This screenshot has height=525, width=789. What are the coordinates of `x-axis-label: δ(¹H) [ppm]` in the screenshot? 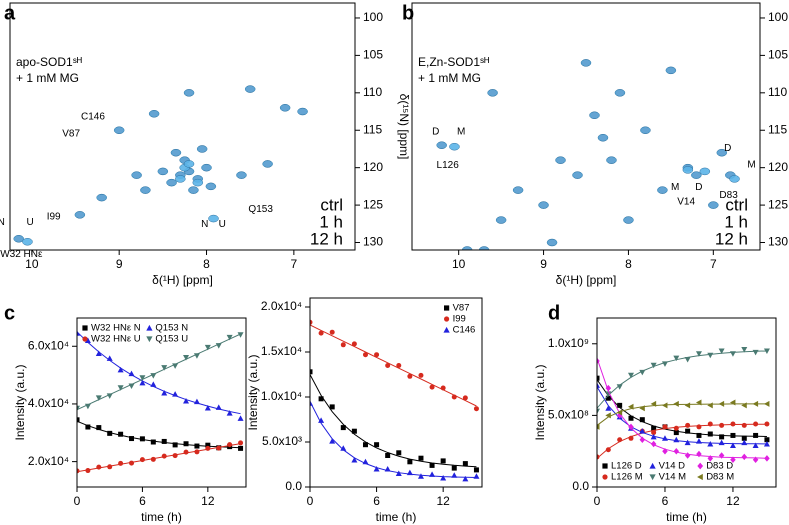 It's located at (182, 280).